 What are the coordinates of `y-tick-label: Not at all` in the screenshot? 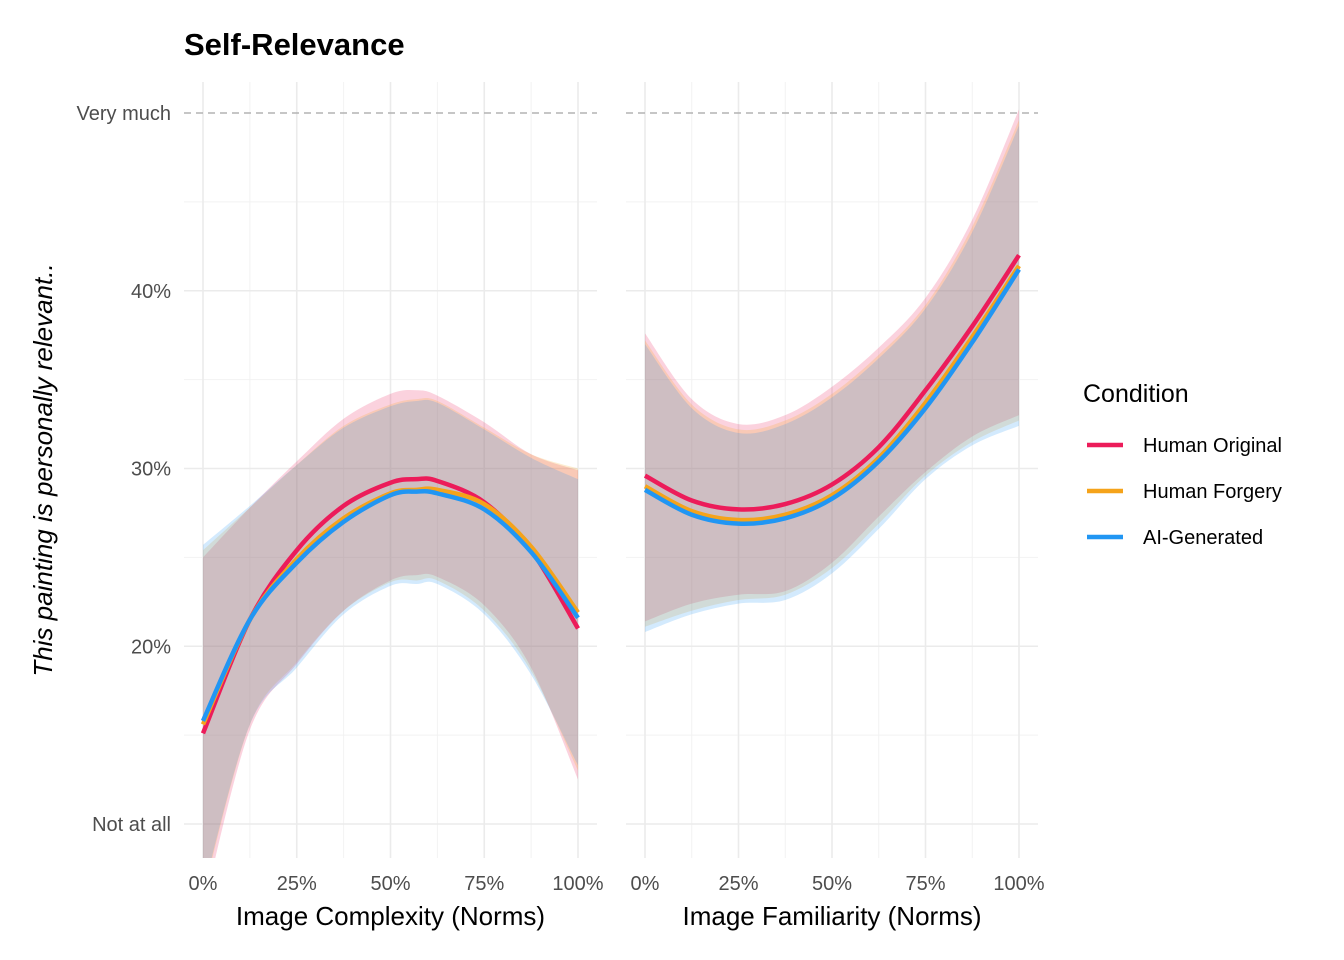 It's located at (131, 825).